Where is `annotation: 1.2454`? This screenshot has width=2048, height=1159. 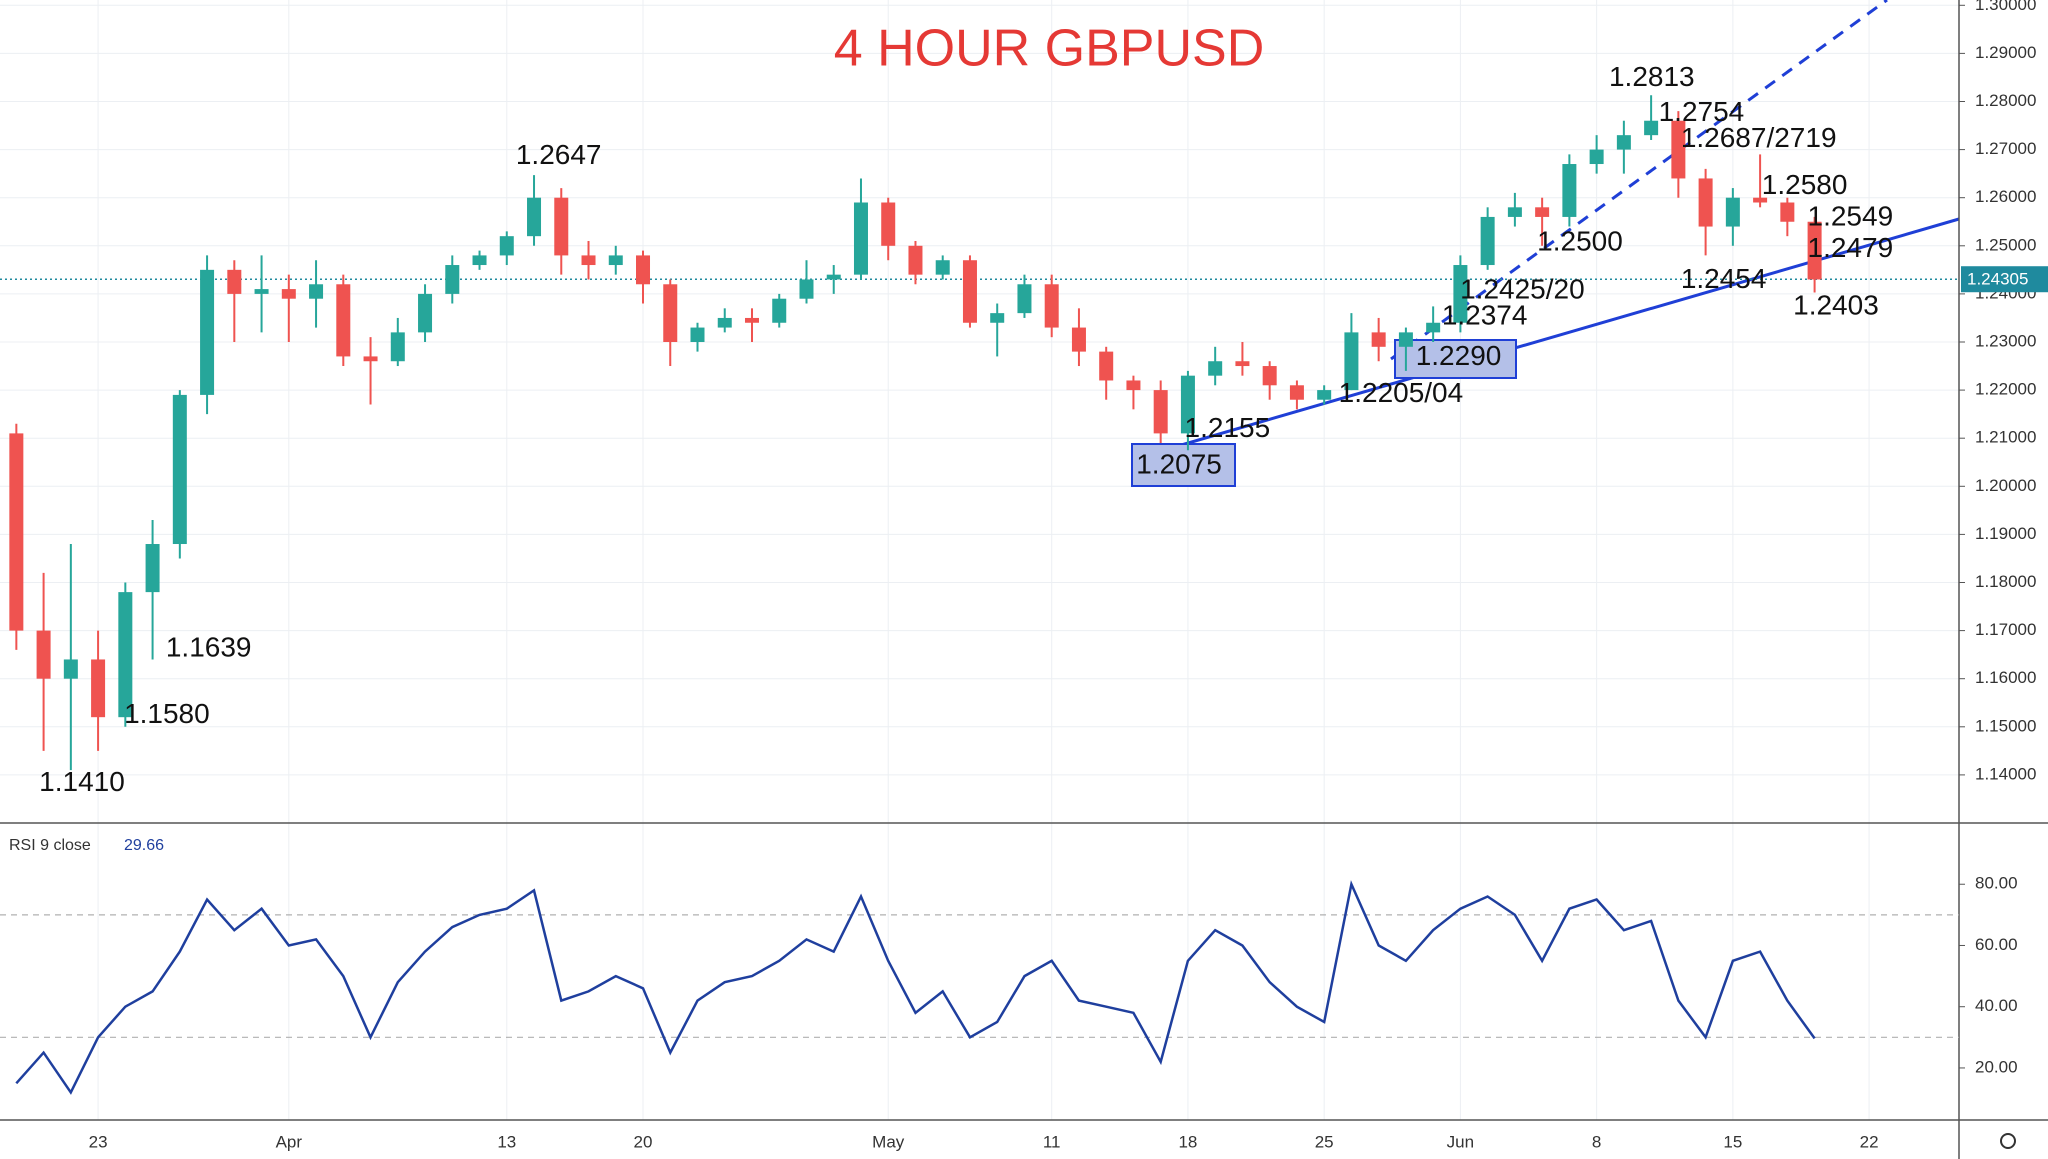 annotation: 1.2454 is located at coordinates (1724, 278).